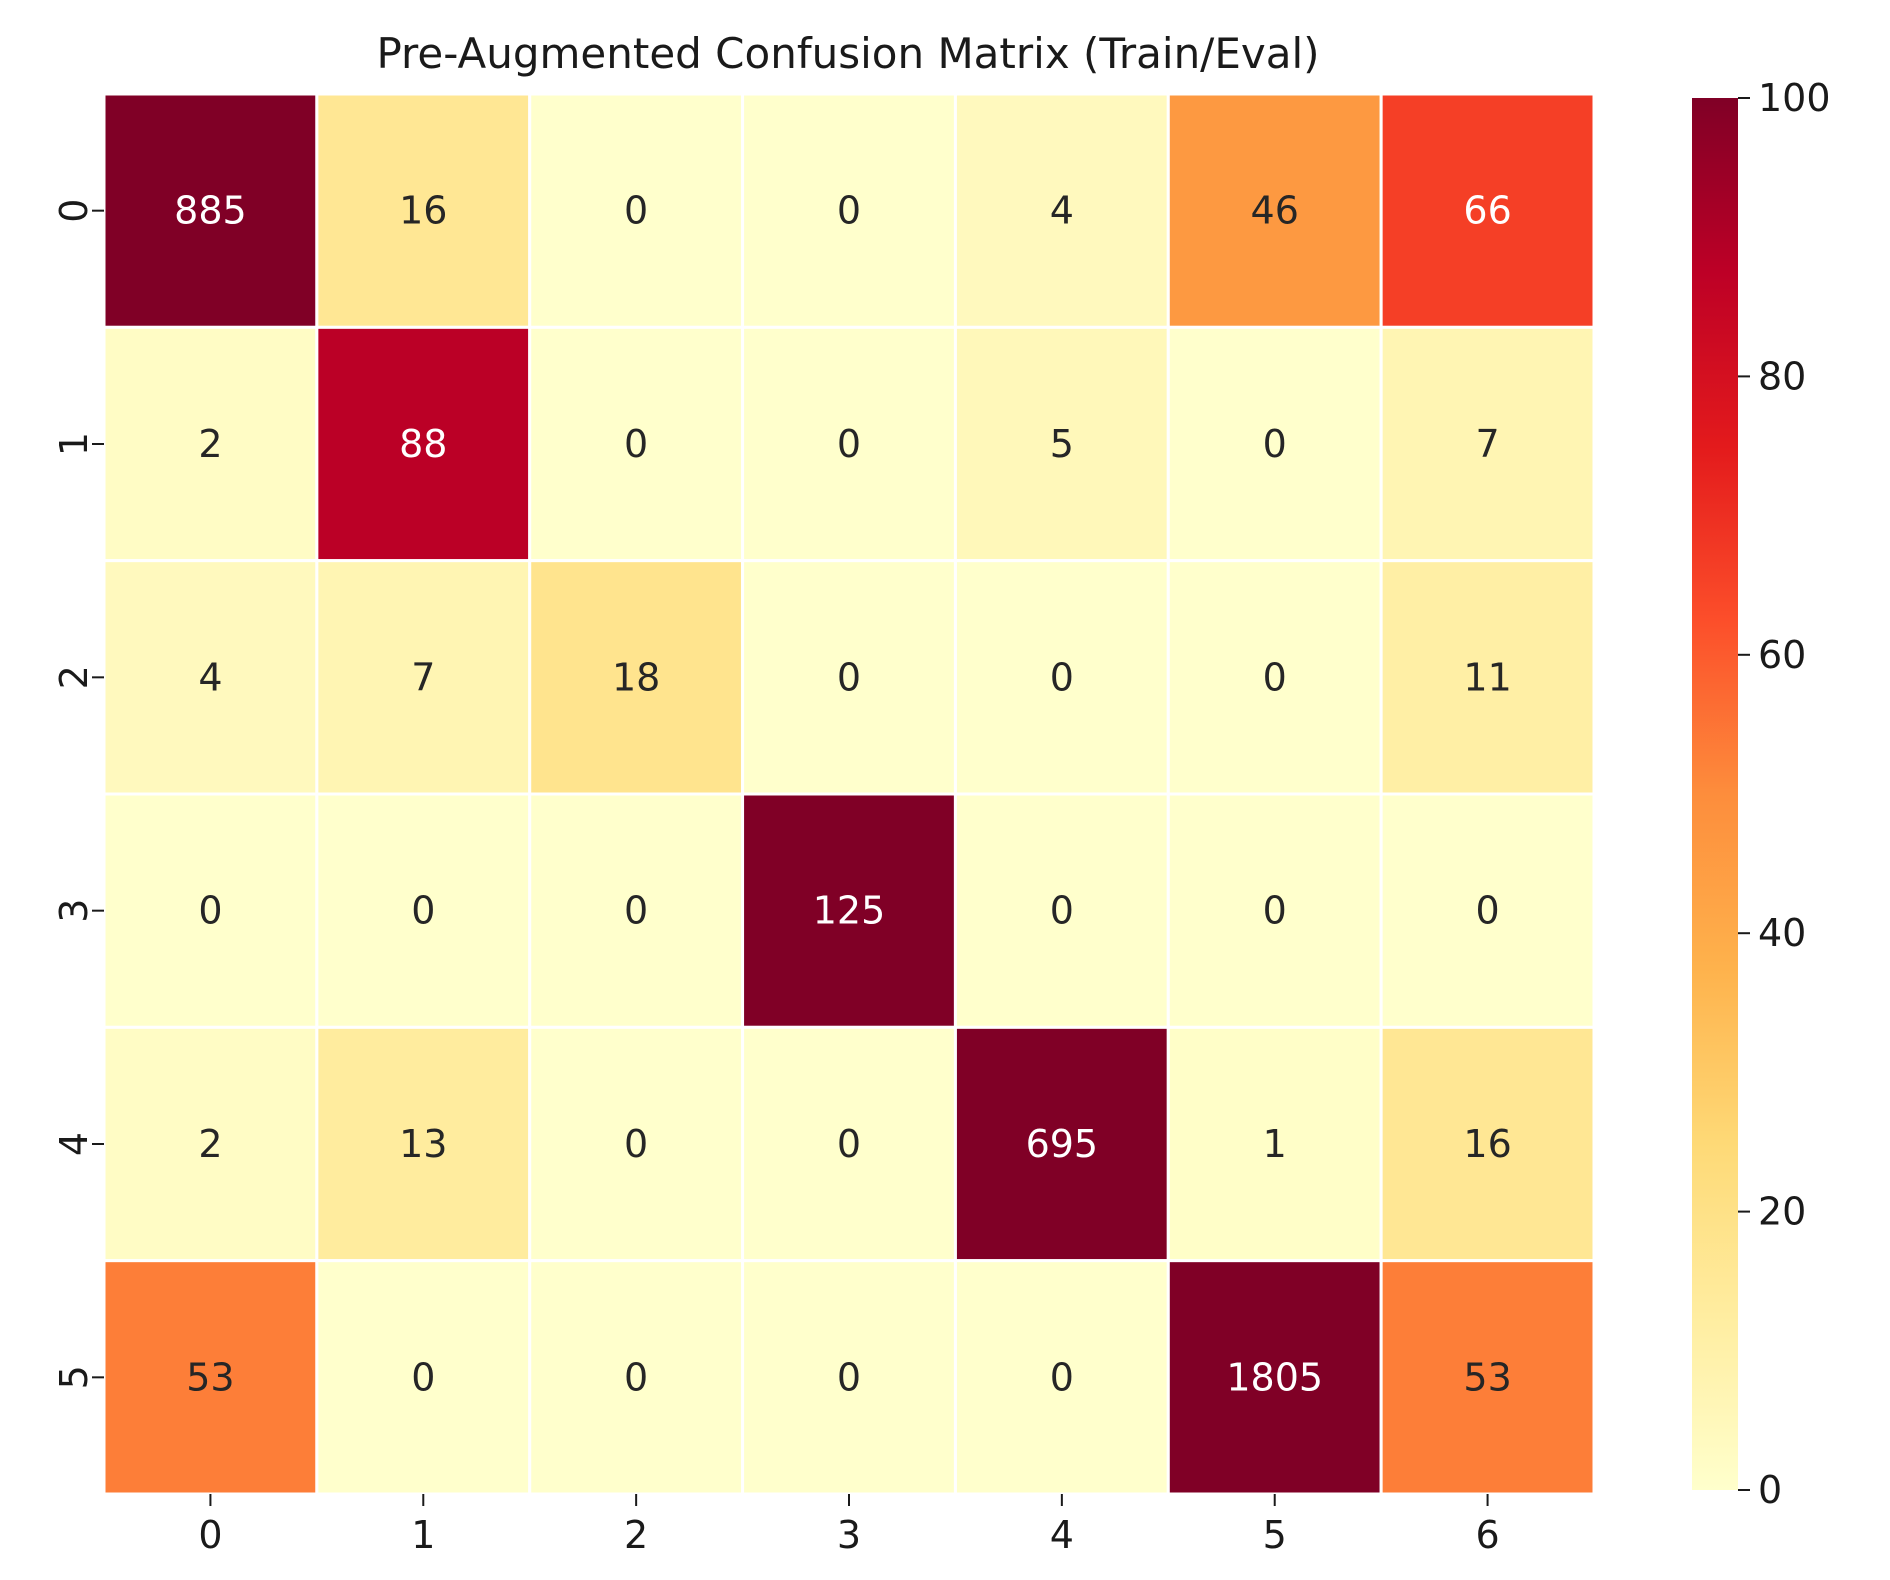 The width and height of the screenshot is (1890, 1580). I want to click on x-tick-label: 4, so click(1062, 1535).